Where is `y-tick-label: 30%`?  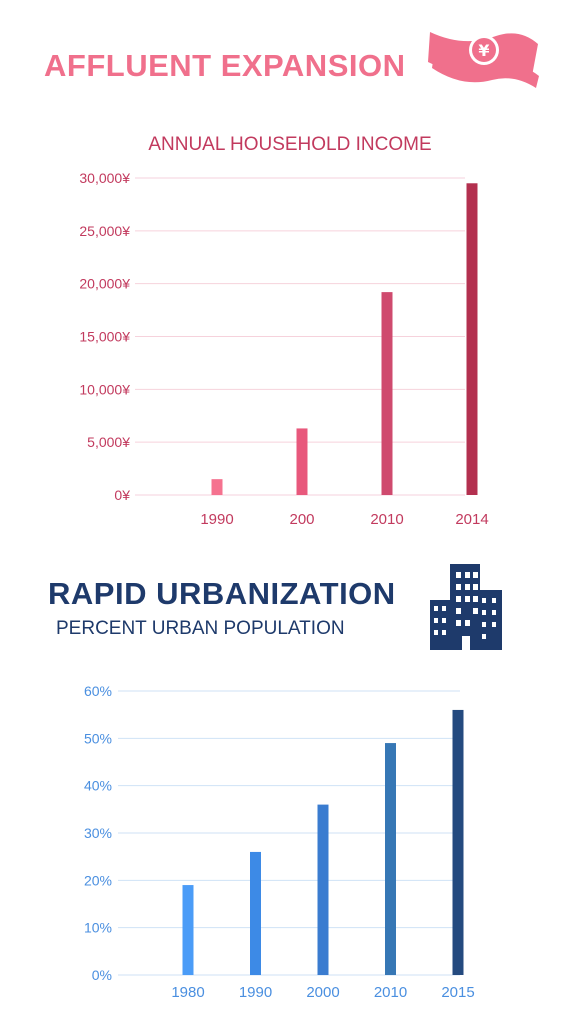
y-tick-label: 30% is located at coordinates (98, 833).